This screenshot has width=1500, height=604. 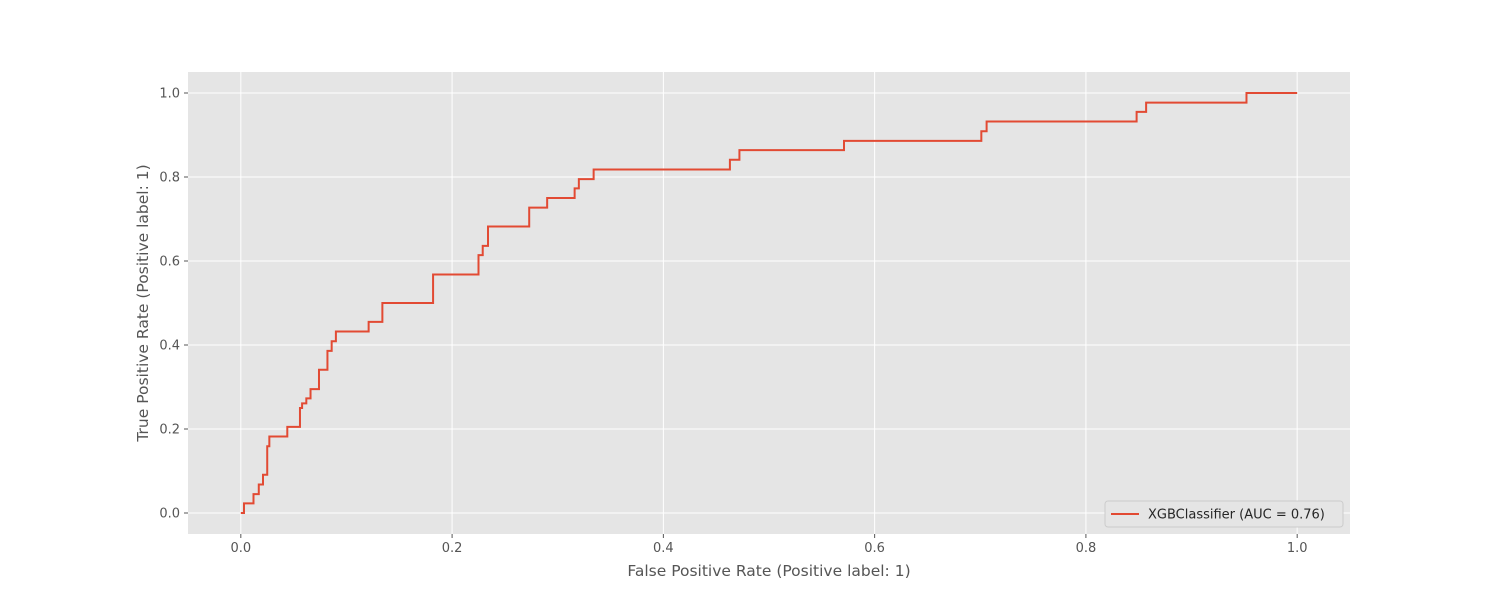 What do you see at coordinates (1086, 548) in the screenshot?
I see `x-tick-label: 0.8` at bounding box center [1086, 548].